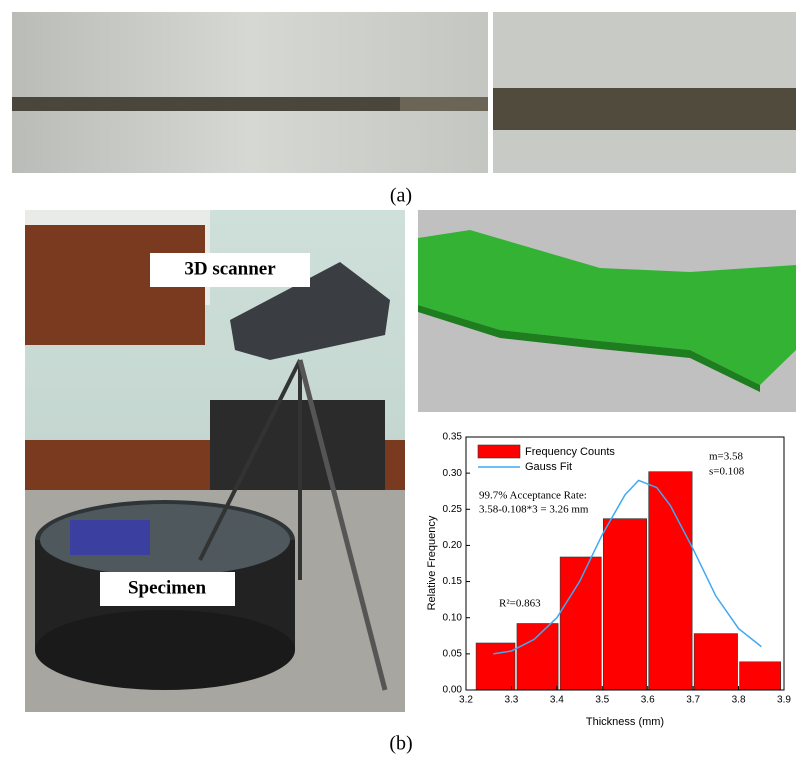 This screenshot has height=765, width=802. I want to click on fit-line, so click(627, 567).